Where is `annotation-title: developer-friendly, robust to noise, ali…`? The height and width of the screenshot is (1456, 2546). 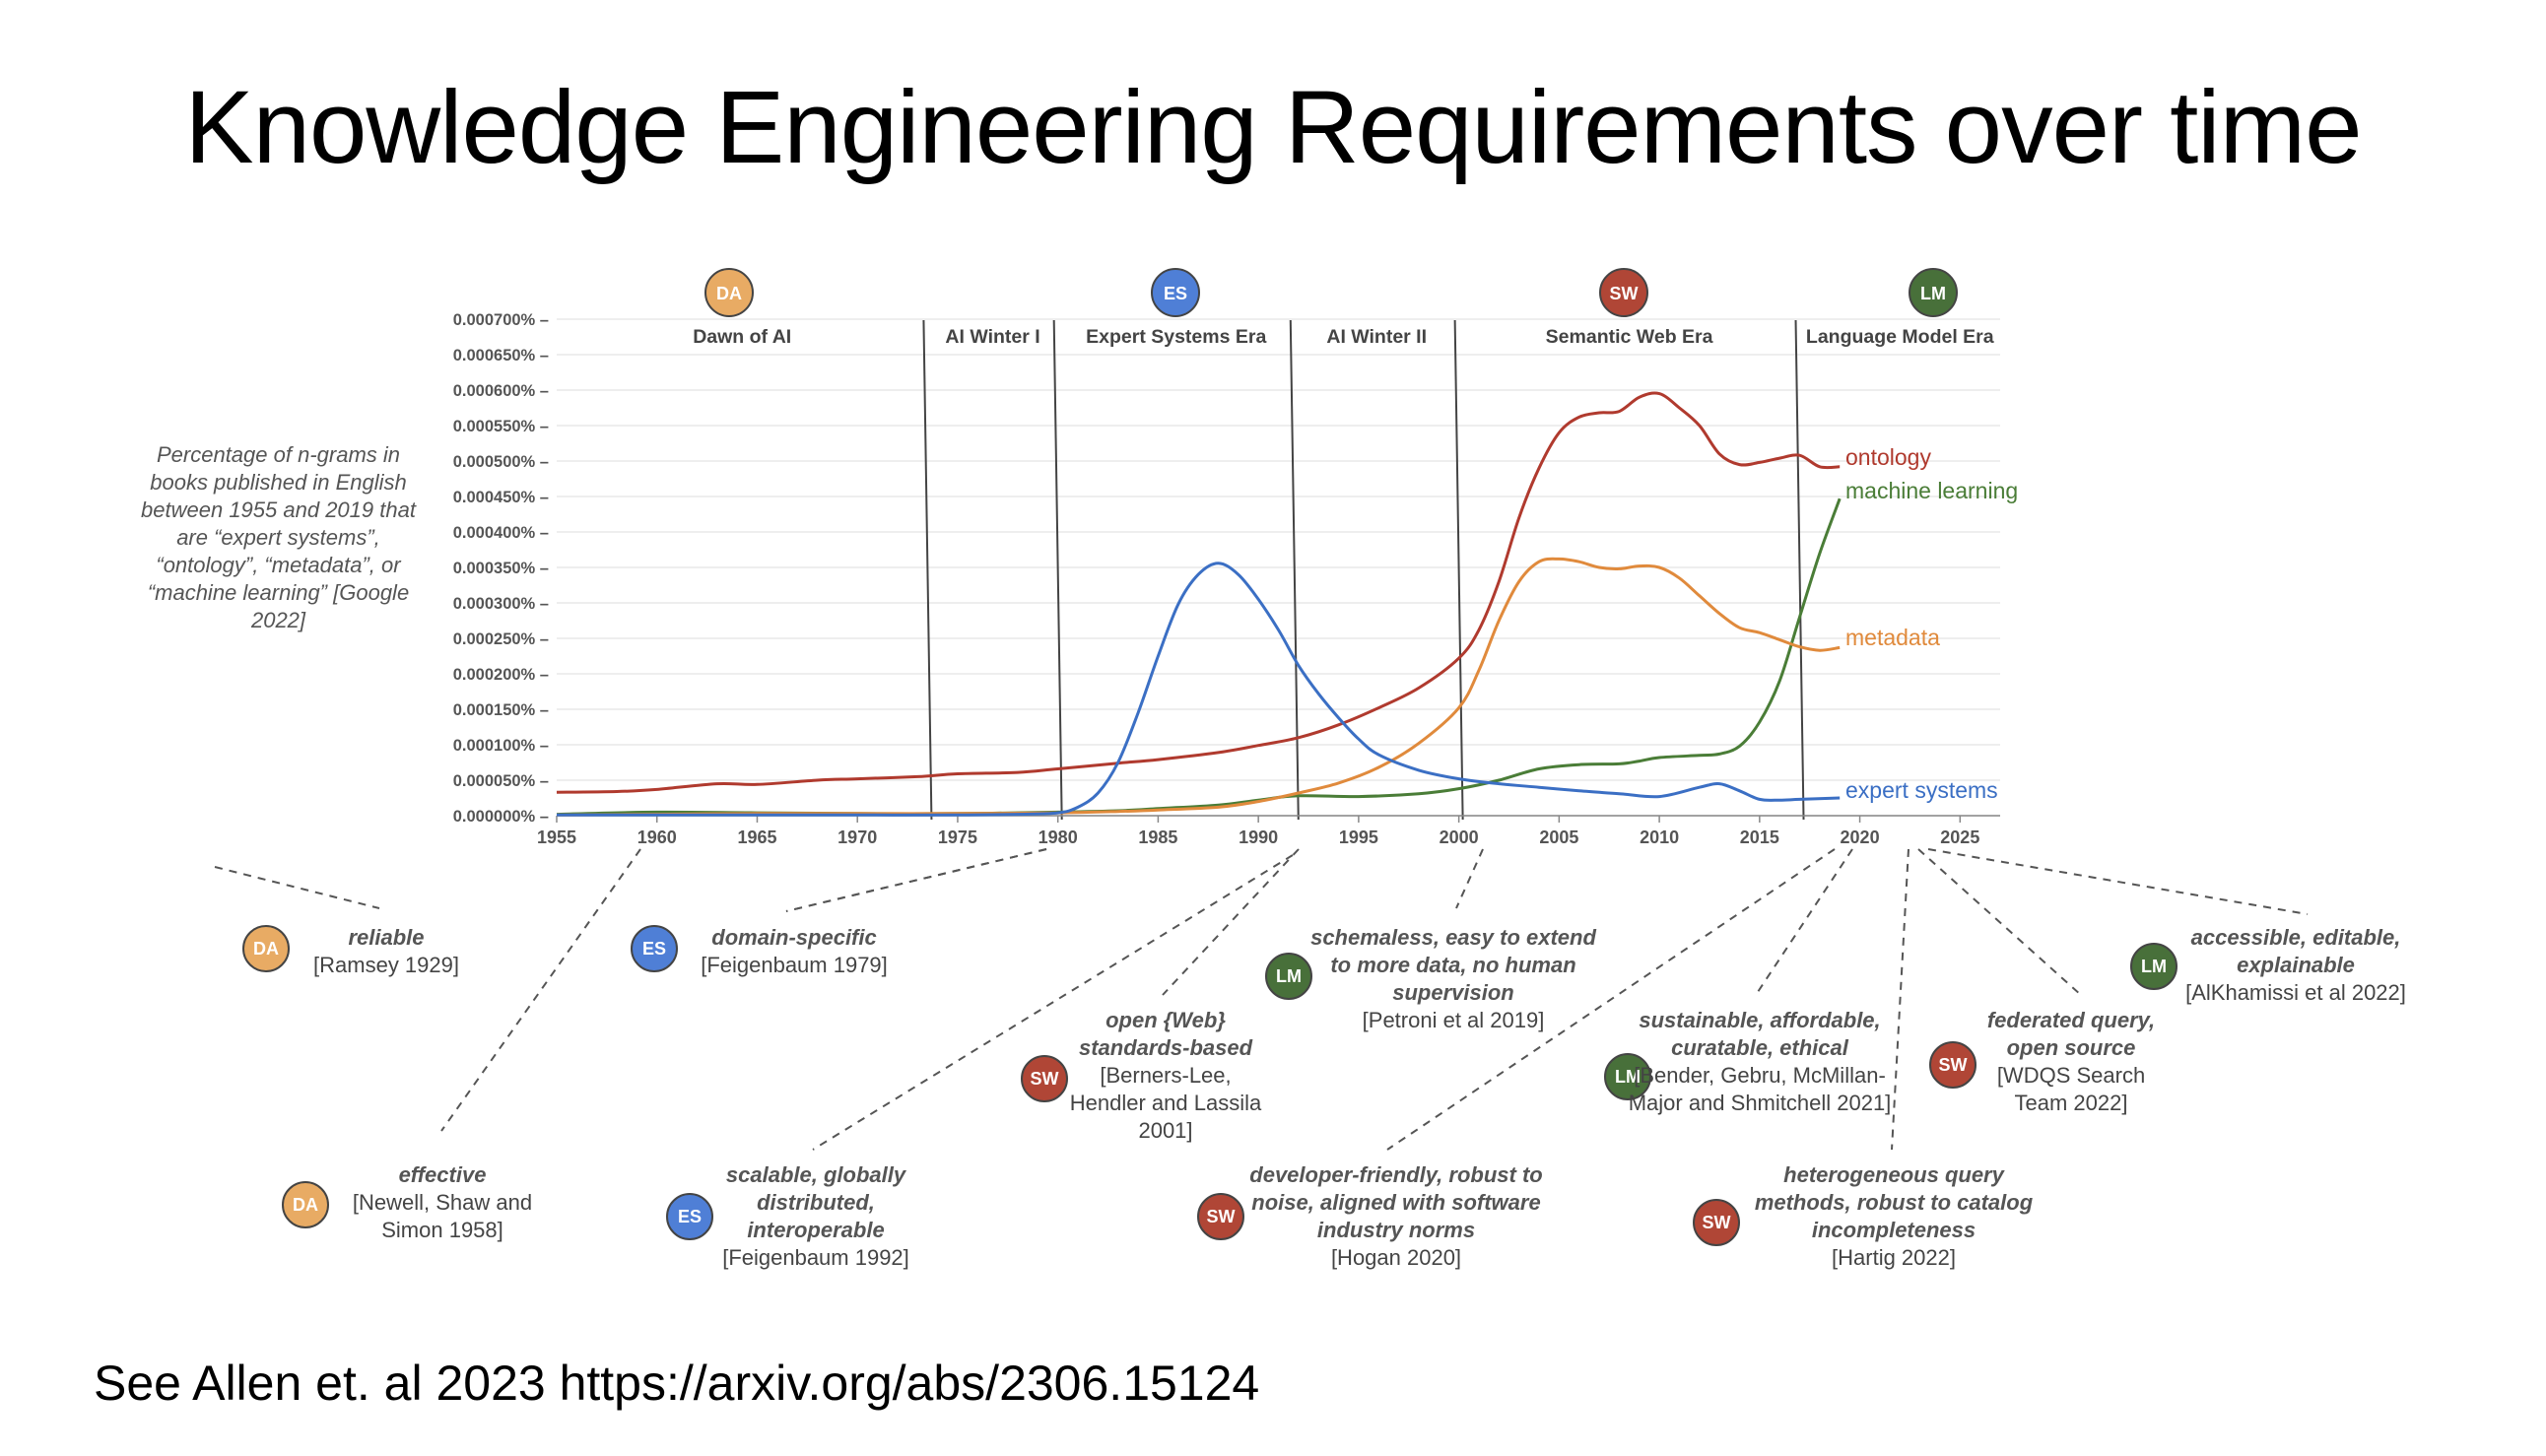
annotation-title: developer-friendly, robust to noise, ali… is located at coordinates (1396, 1202).